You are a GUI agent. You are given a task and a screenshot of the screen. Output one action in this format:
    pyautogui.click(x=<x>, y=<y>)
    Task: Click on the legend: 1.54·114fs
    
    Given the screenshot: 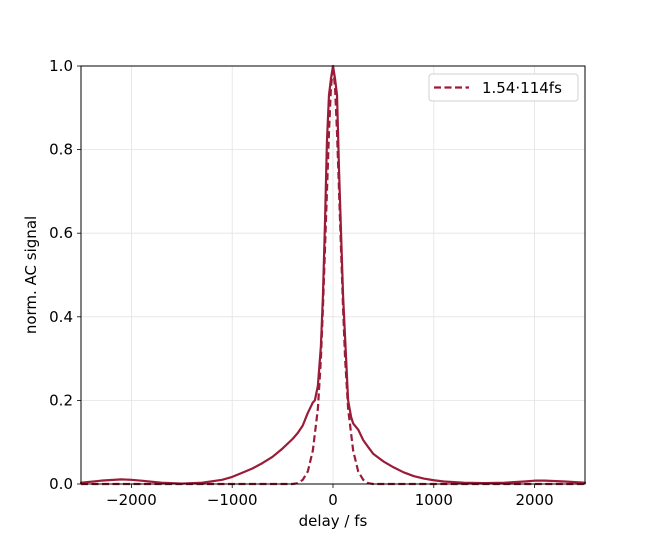 What is the action you would take?
    pyautogui.click(x=503, y=87)
    